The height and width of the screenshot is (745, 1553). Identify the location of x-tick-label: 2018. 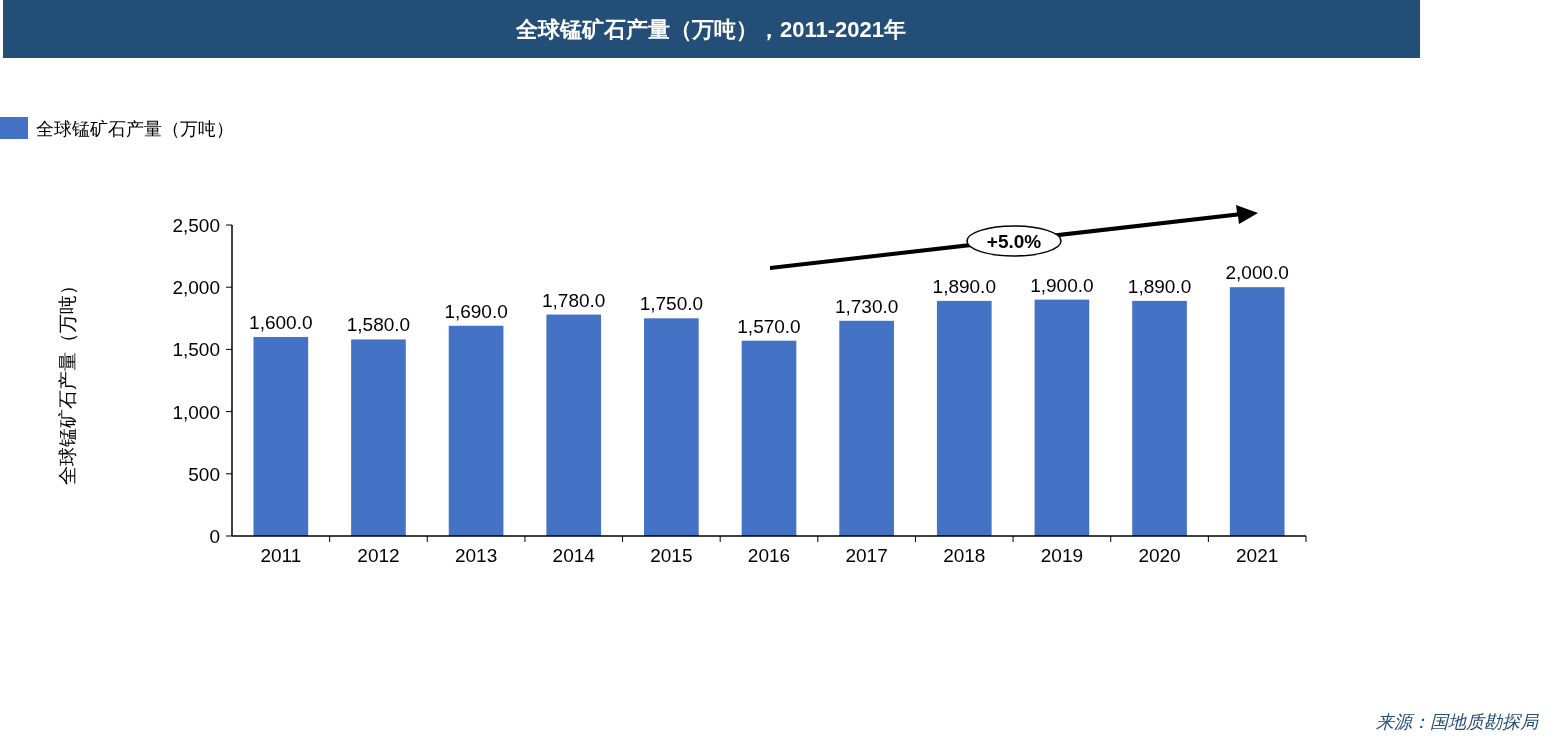
(964, 555).